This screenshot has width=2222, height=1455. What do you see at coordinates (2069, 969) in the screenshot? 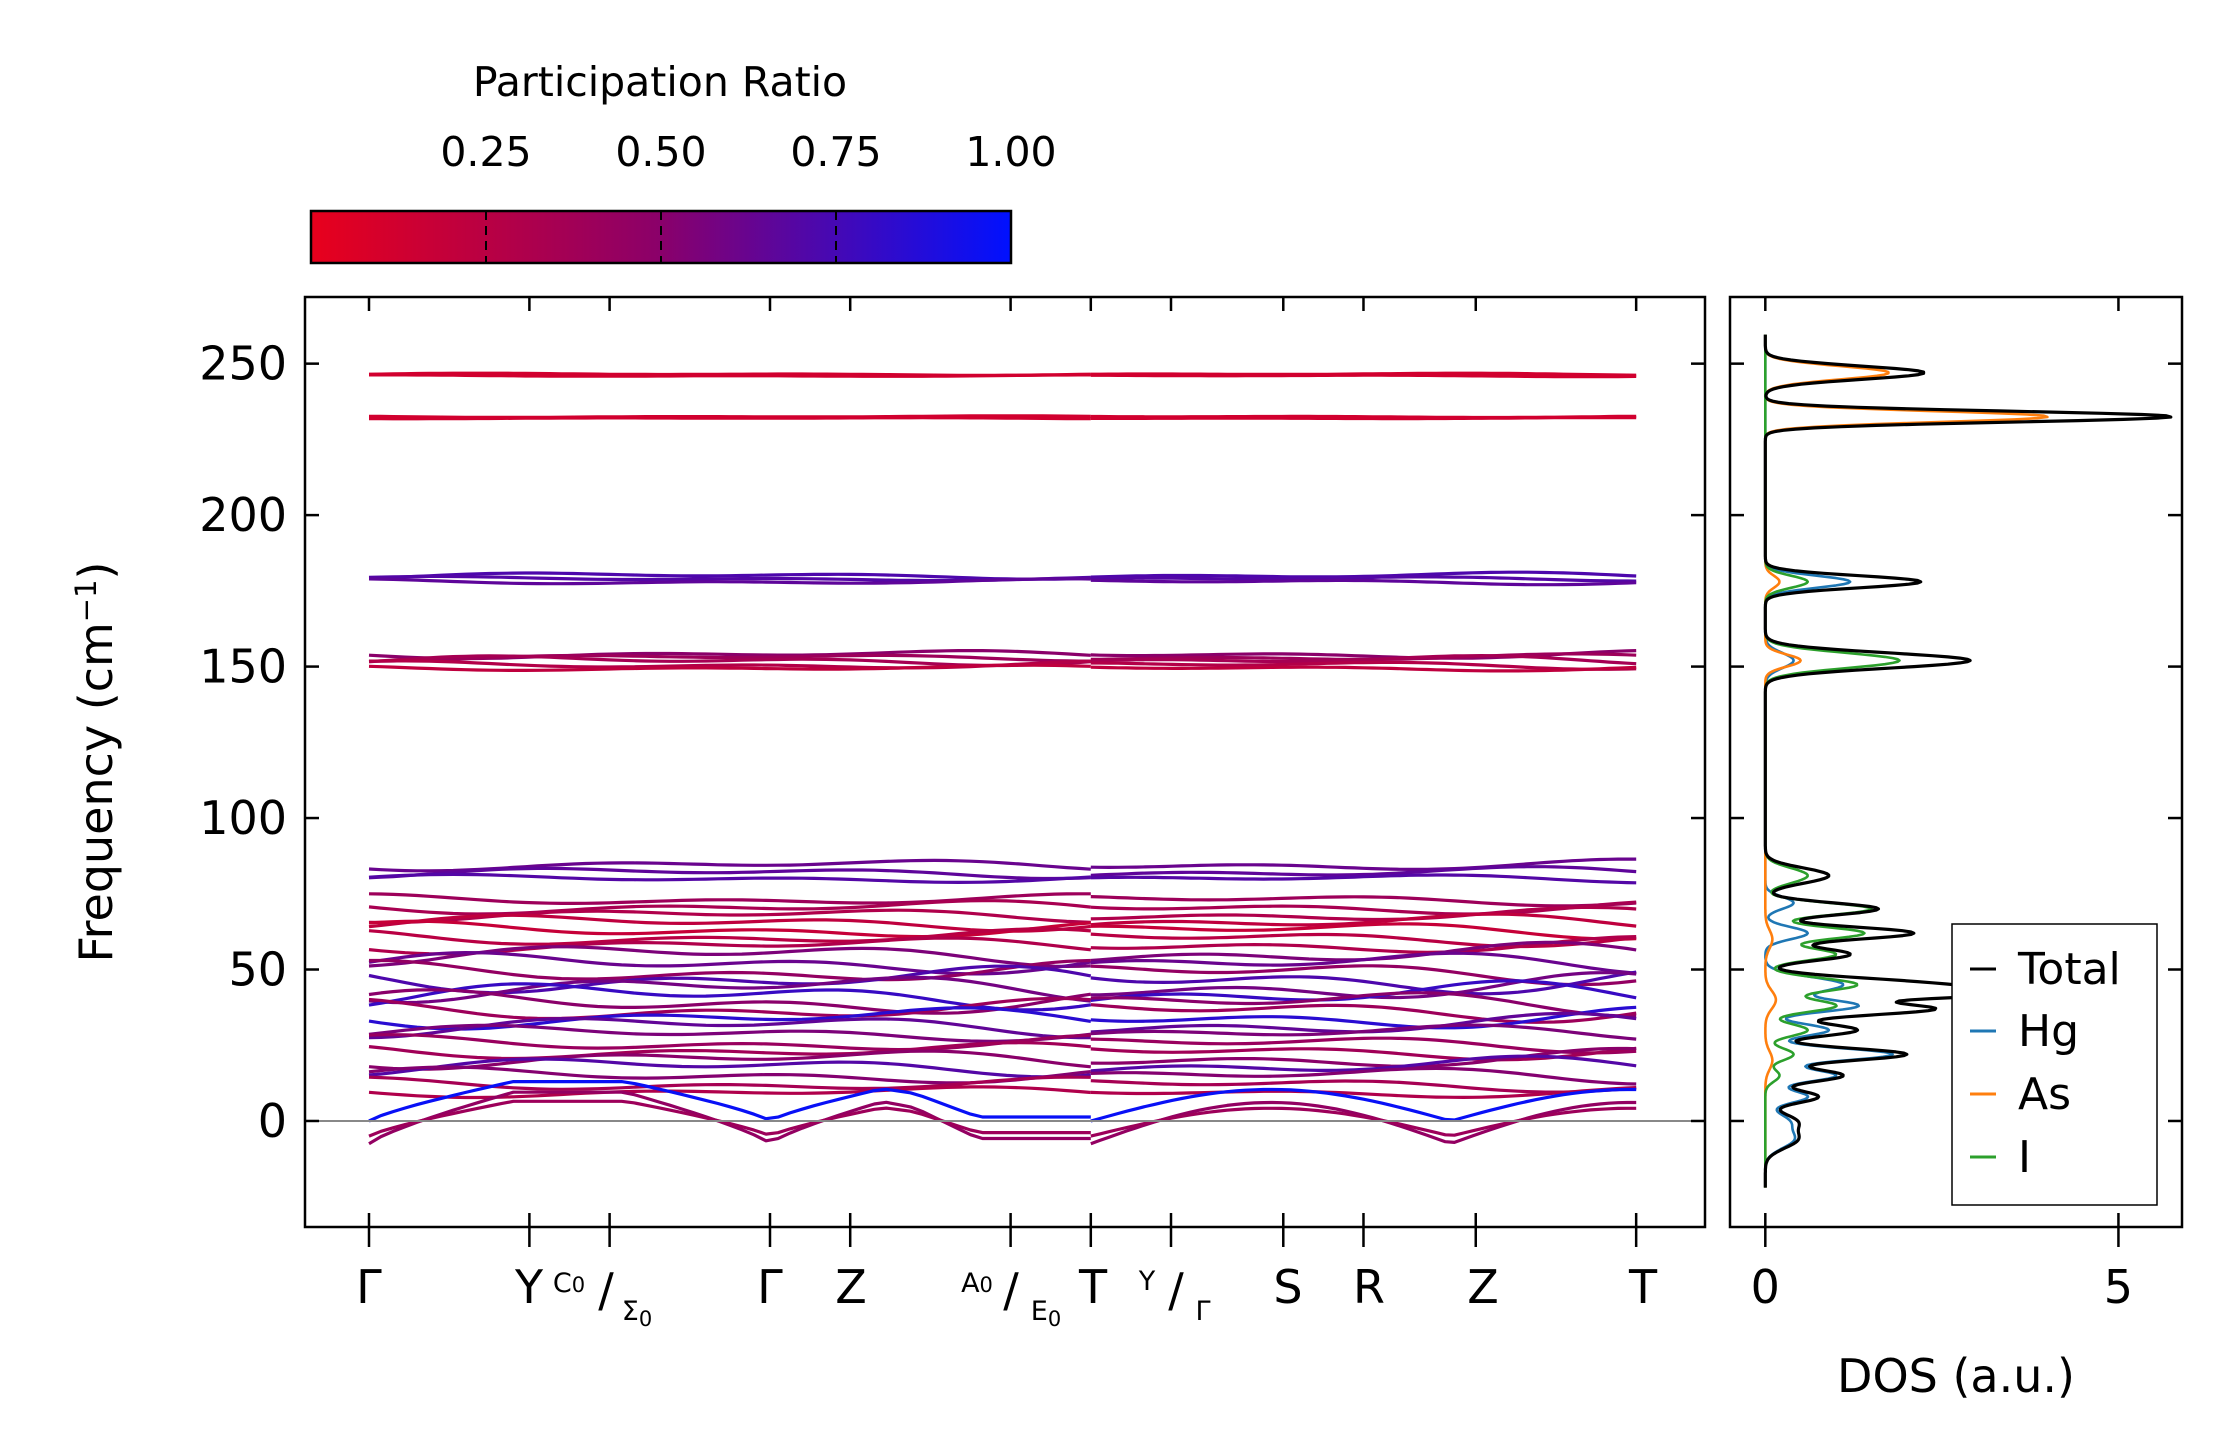
I see `legend-label-total: Total` at bounding box center [2069, 969].